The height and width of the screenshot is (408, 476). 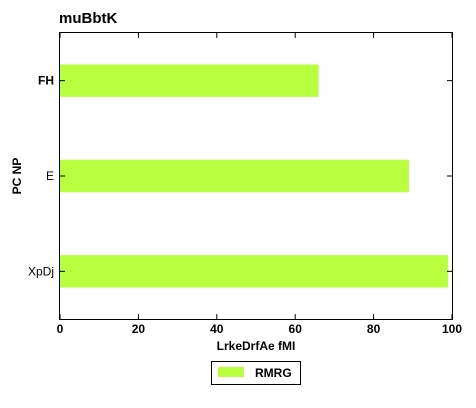 I want to click on x-tick-label: 20, so click(x=139, y=329).